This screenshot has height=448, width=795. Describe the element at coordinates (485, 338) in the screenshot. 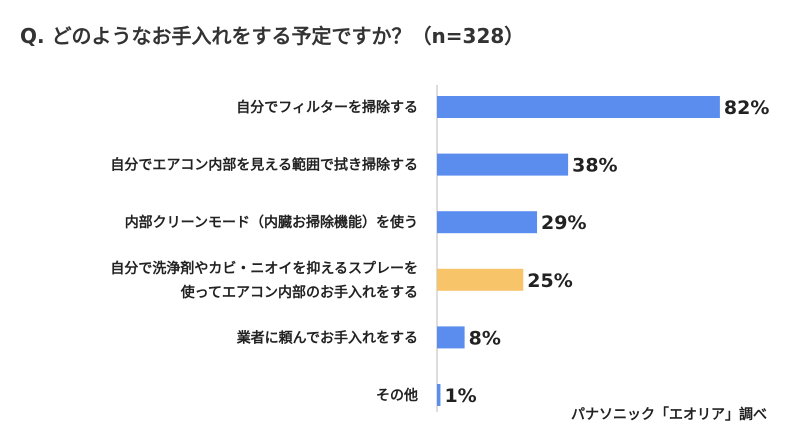

I see `value-label-4: 8%` at that location.